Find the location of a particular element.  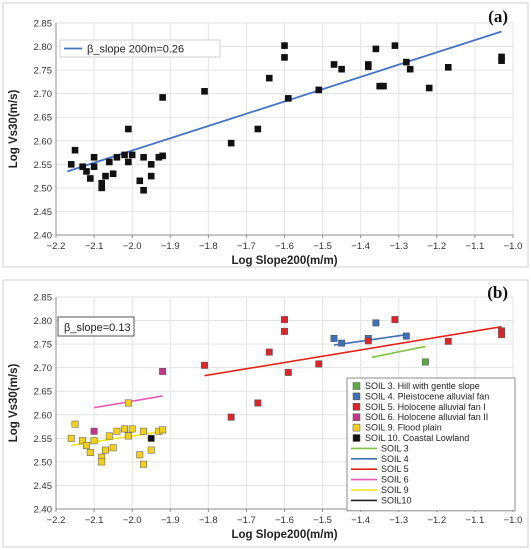

x-tick-label: −2.0 is located at coordinates (132, 520).